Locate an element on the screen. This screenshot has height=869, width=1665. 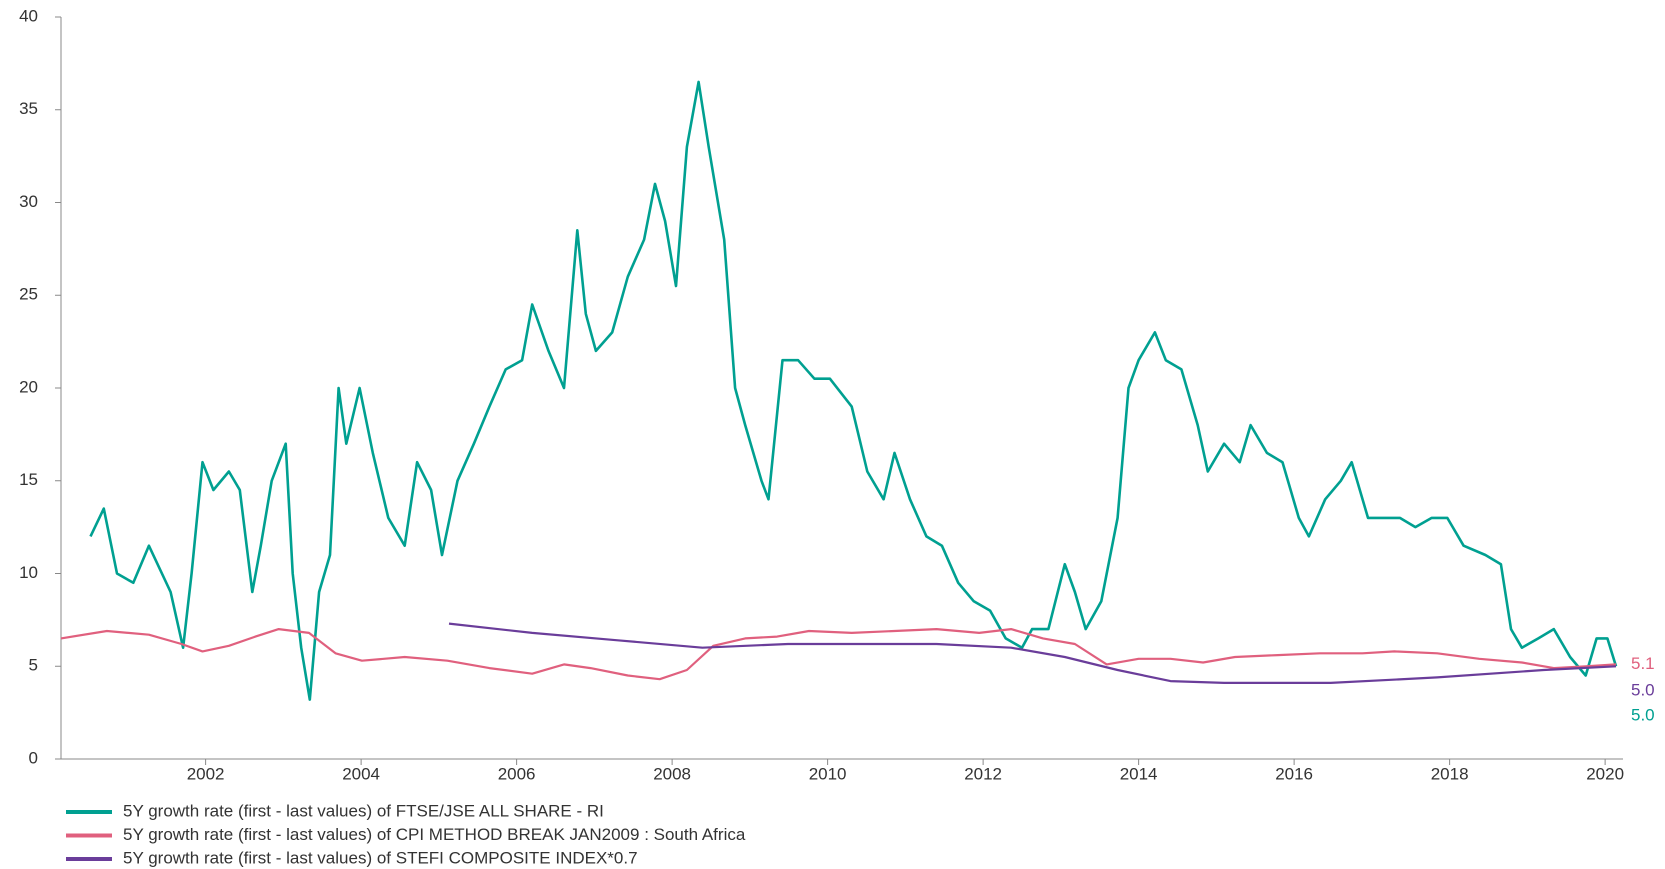
x-tick-label: 2004 is located at coordinates (361, 773).